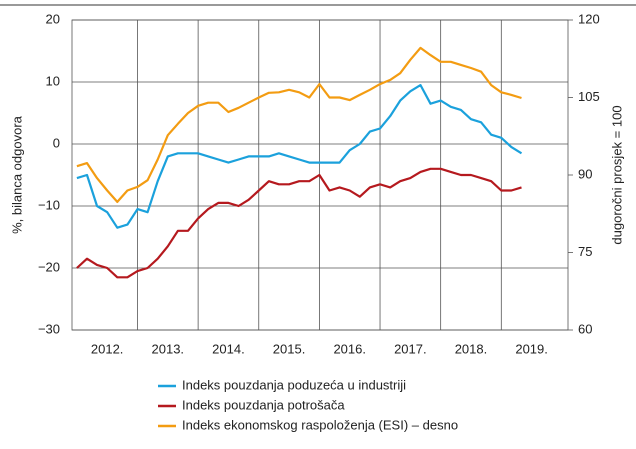  What do you see at coordinates (471, 348) in the screenshot?
I see `x-tick-label: 2018.` at bounding box center [471, 348].